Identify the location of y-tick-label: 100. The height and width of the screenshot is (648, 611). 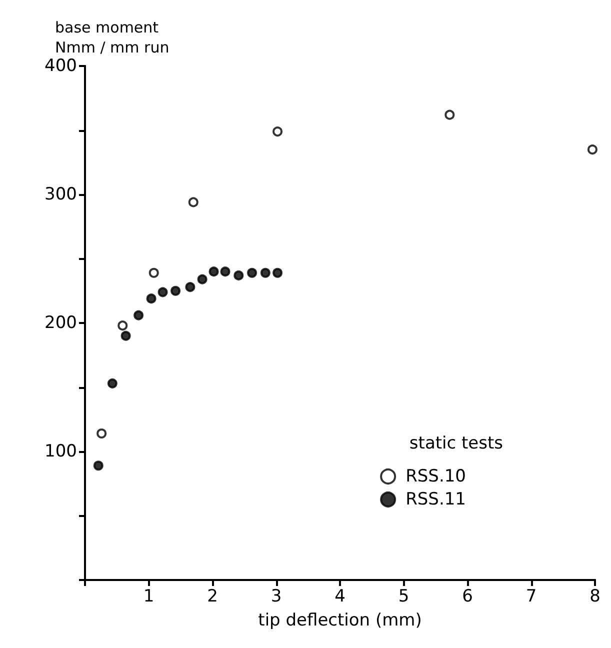
(60, 452).